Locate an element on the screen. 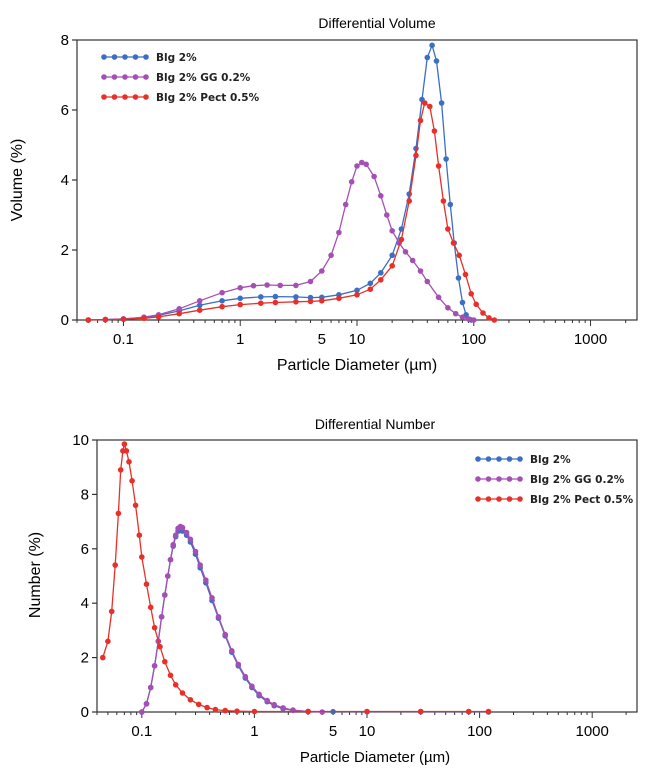 The image size is (649, 769). y-axis-label: Number (%) is located at coordinates (35, 575).